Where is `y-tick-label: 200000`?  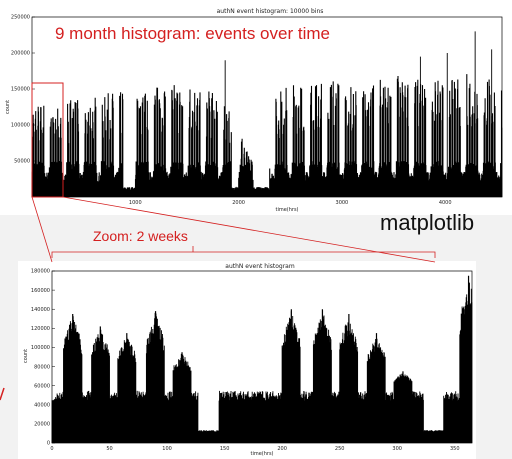
y-tick-label: 200000 is located at coordinates (20, 54).